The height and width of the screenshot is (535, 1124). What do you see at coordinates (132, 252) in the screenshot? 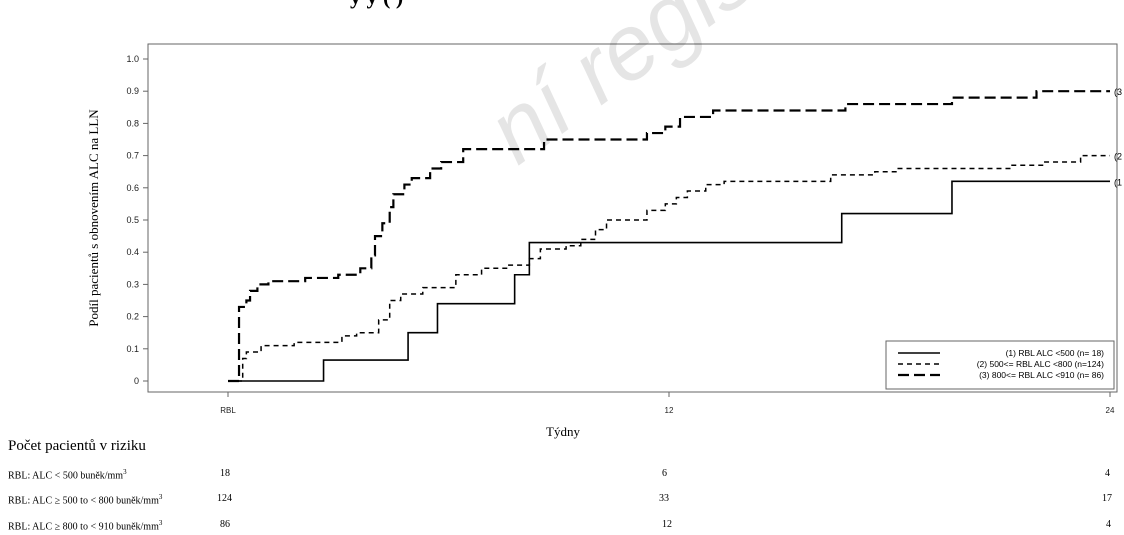
I see `y-tick-label: 0.4` at bounding box center [132, 252].